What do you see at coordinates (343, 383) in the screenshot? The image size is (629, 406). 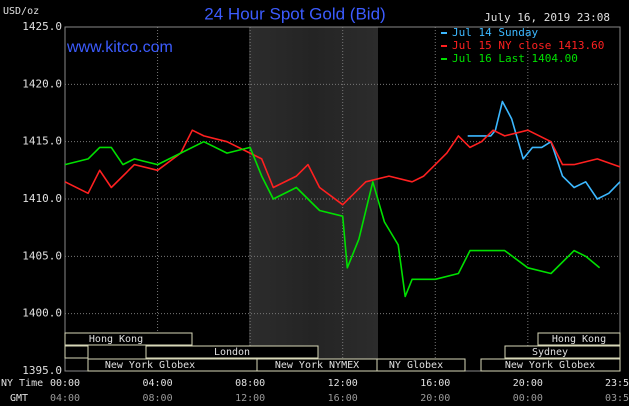 I see `x-tick-label: 12:00` at bounding box center [343, 383].